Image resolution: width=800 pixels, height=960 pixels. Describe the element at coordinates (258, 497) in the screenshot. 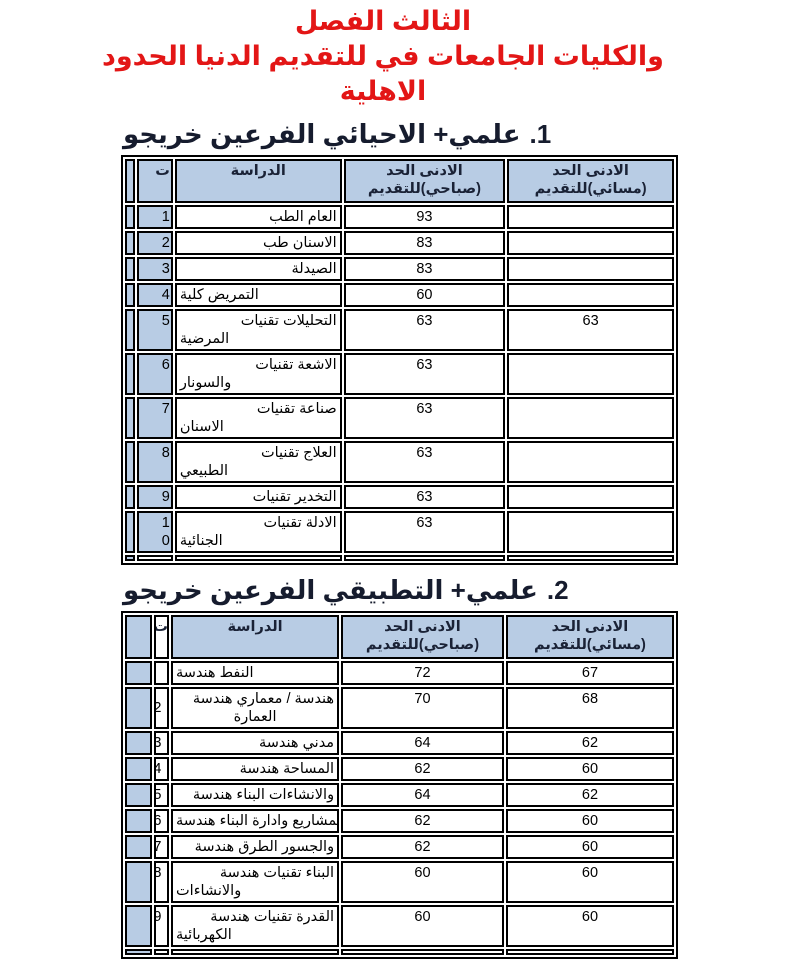

I see `study-cell: تقنيات التخدير` at that location.